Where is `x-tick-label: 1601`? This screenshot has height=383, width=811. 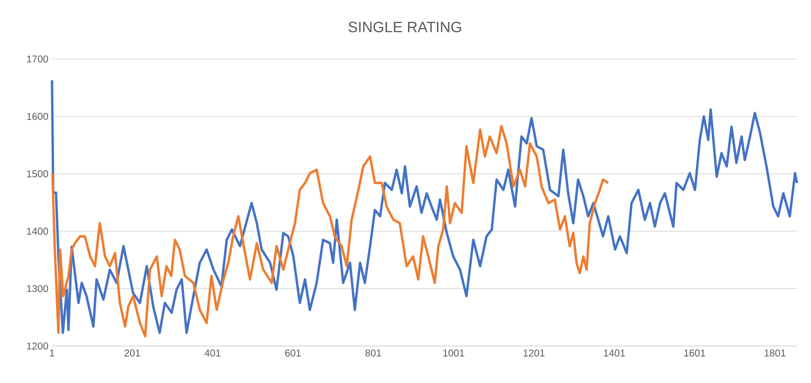
x-tick-label: 1601 is located at coordinates (695, 353).